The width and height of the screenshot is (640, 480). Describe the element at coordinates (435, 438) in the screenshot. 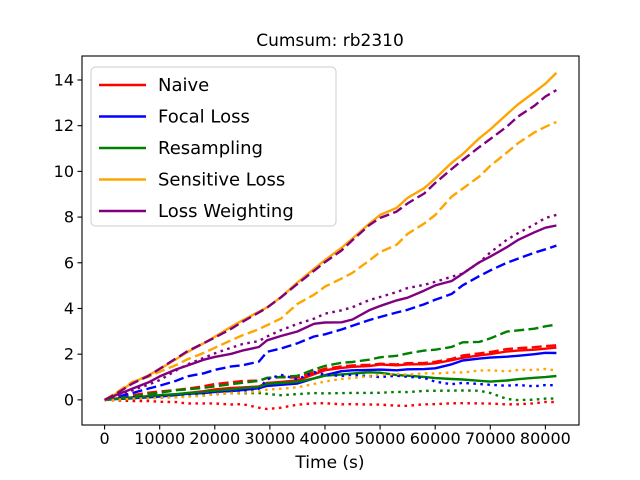

I see `x-tick-label: 60000` at that location.